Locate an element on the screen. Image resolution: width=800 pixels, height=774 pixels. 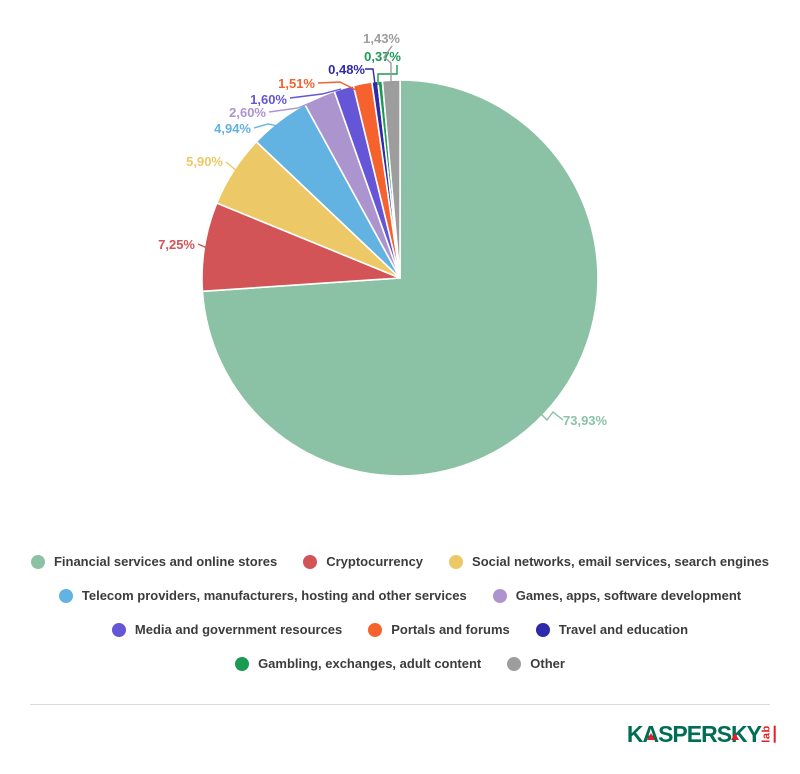
legend-dot-telecom-providers-manufacturers-hosting-and-other-services is located at coordinates (65, 595).